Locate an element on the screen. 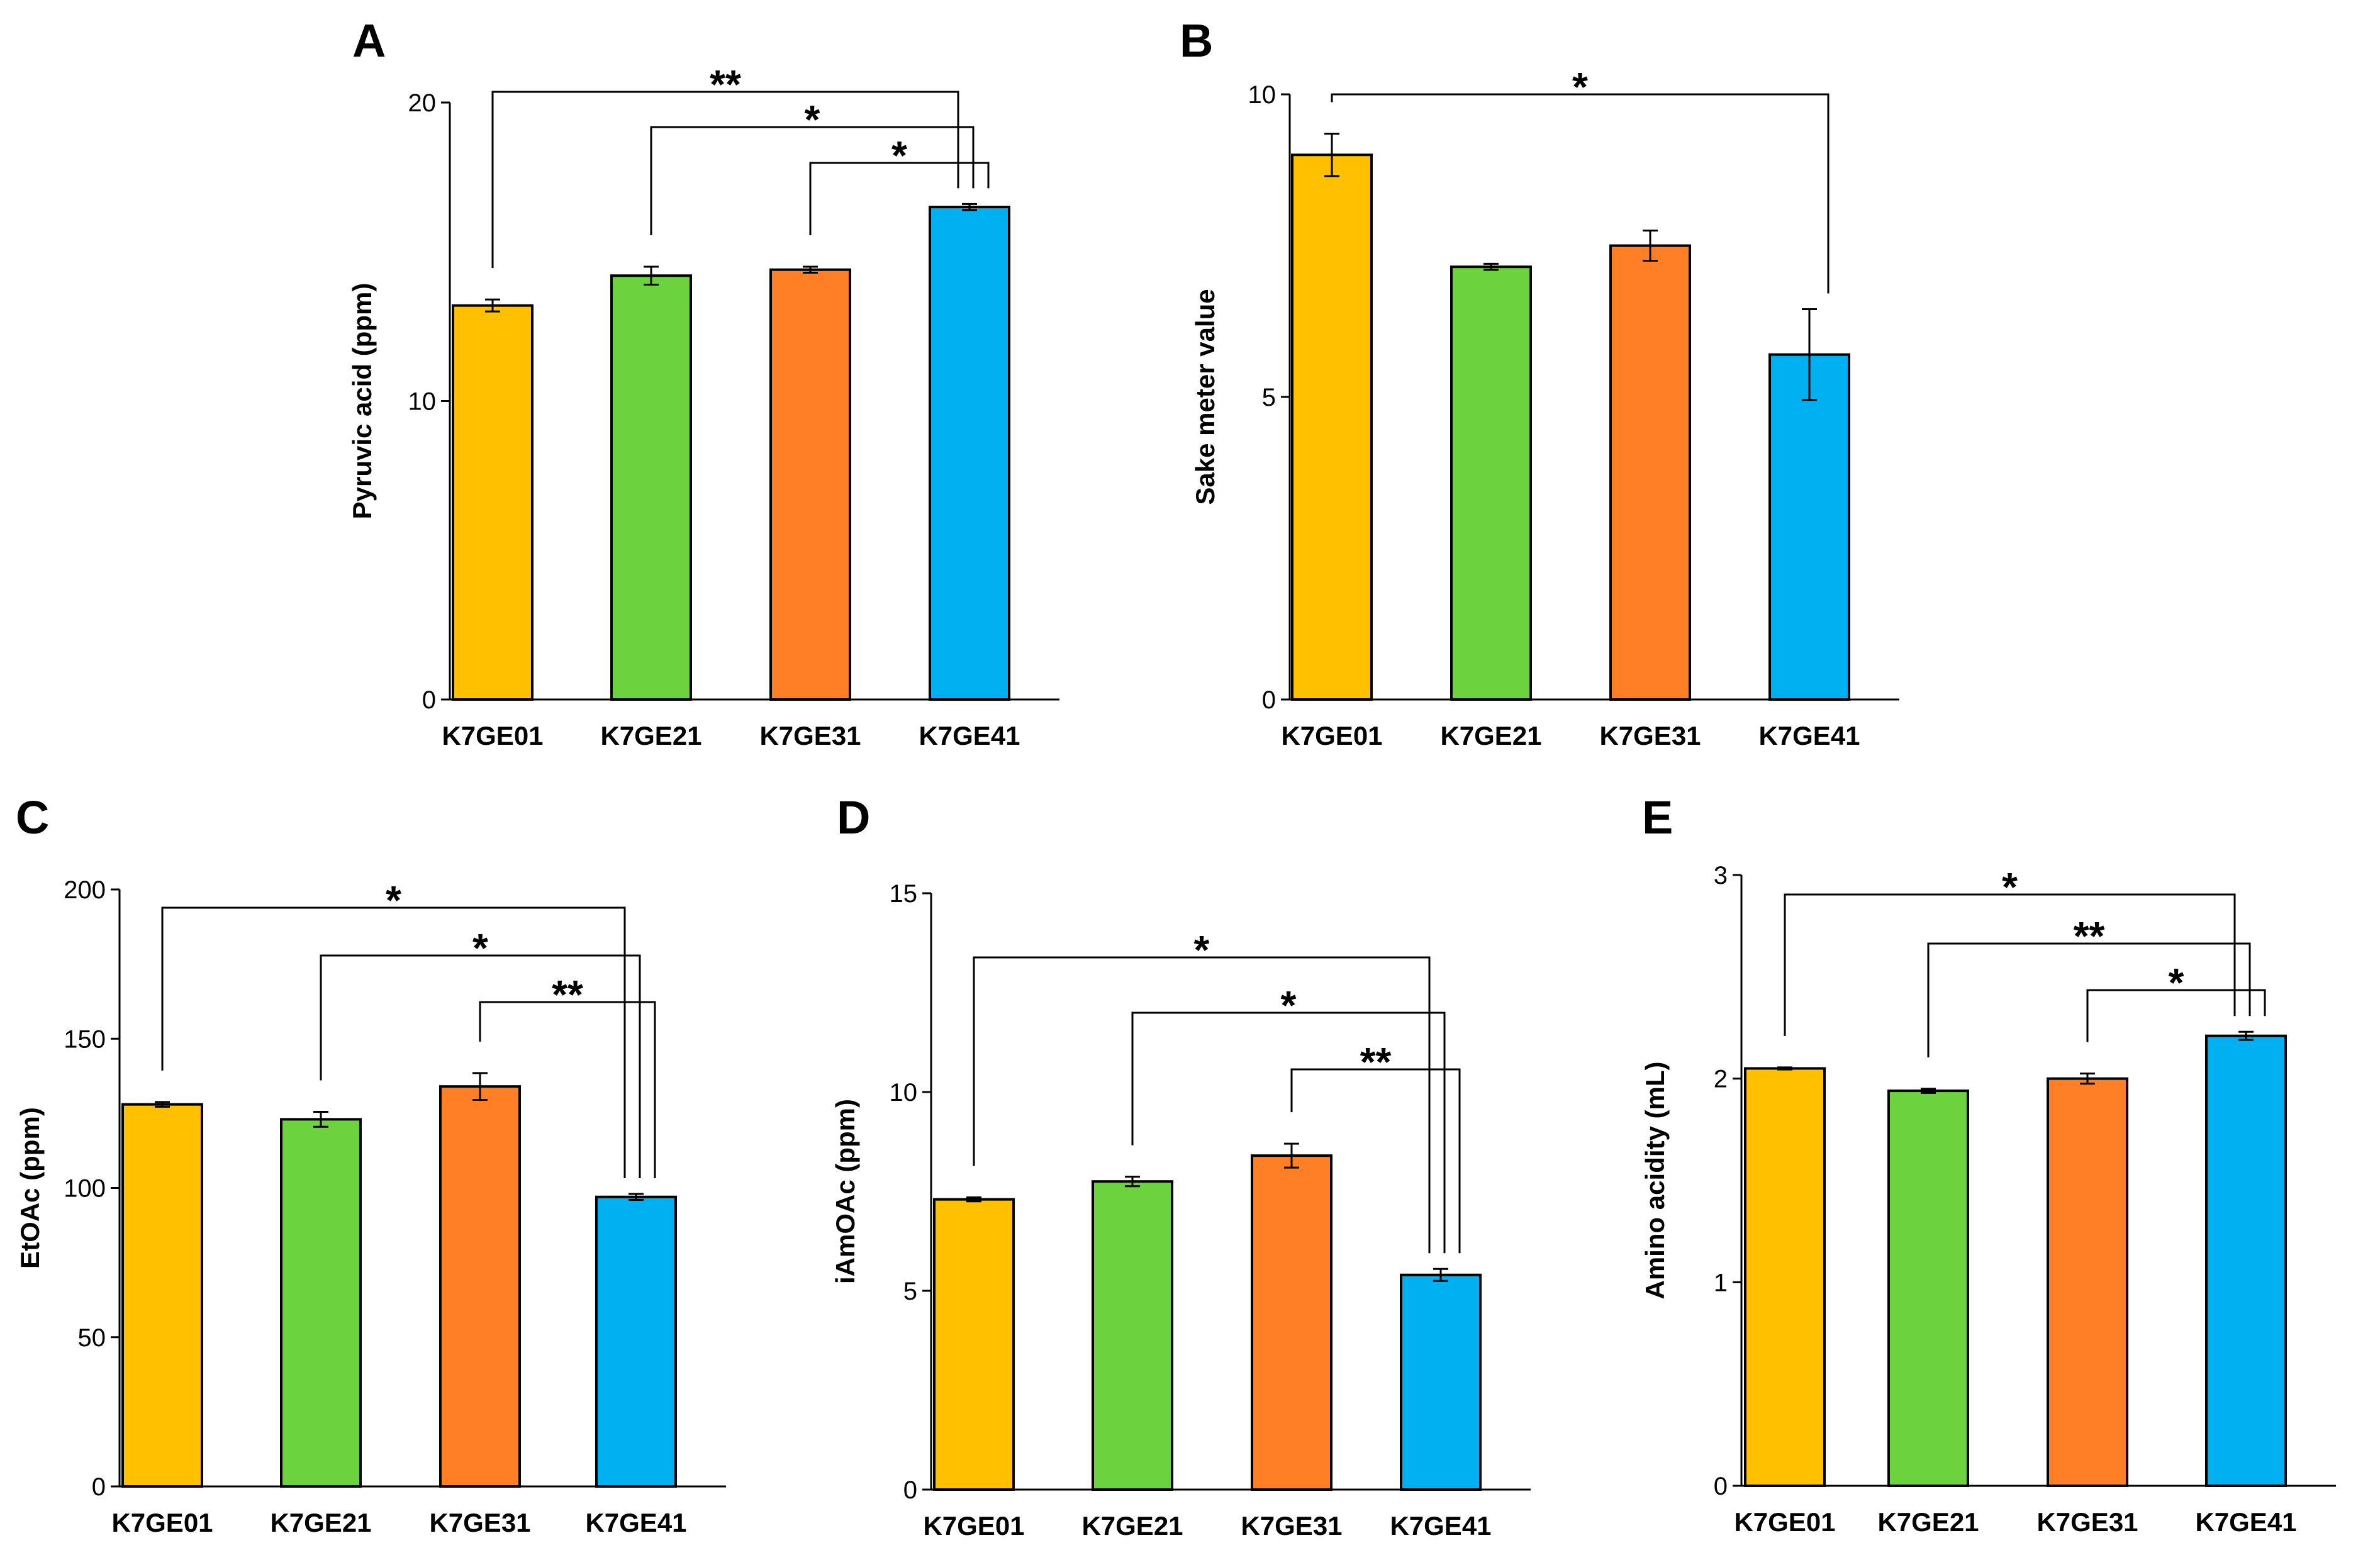  y-tick-label: 1 is located at coordinates (1721, 1282).